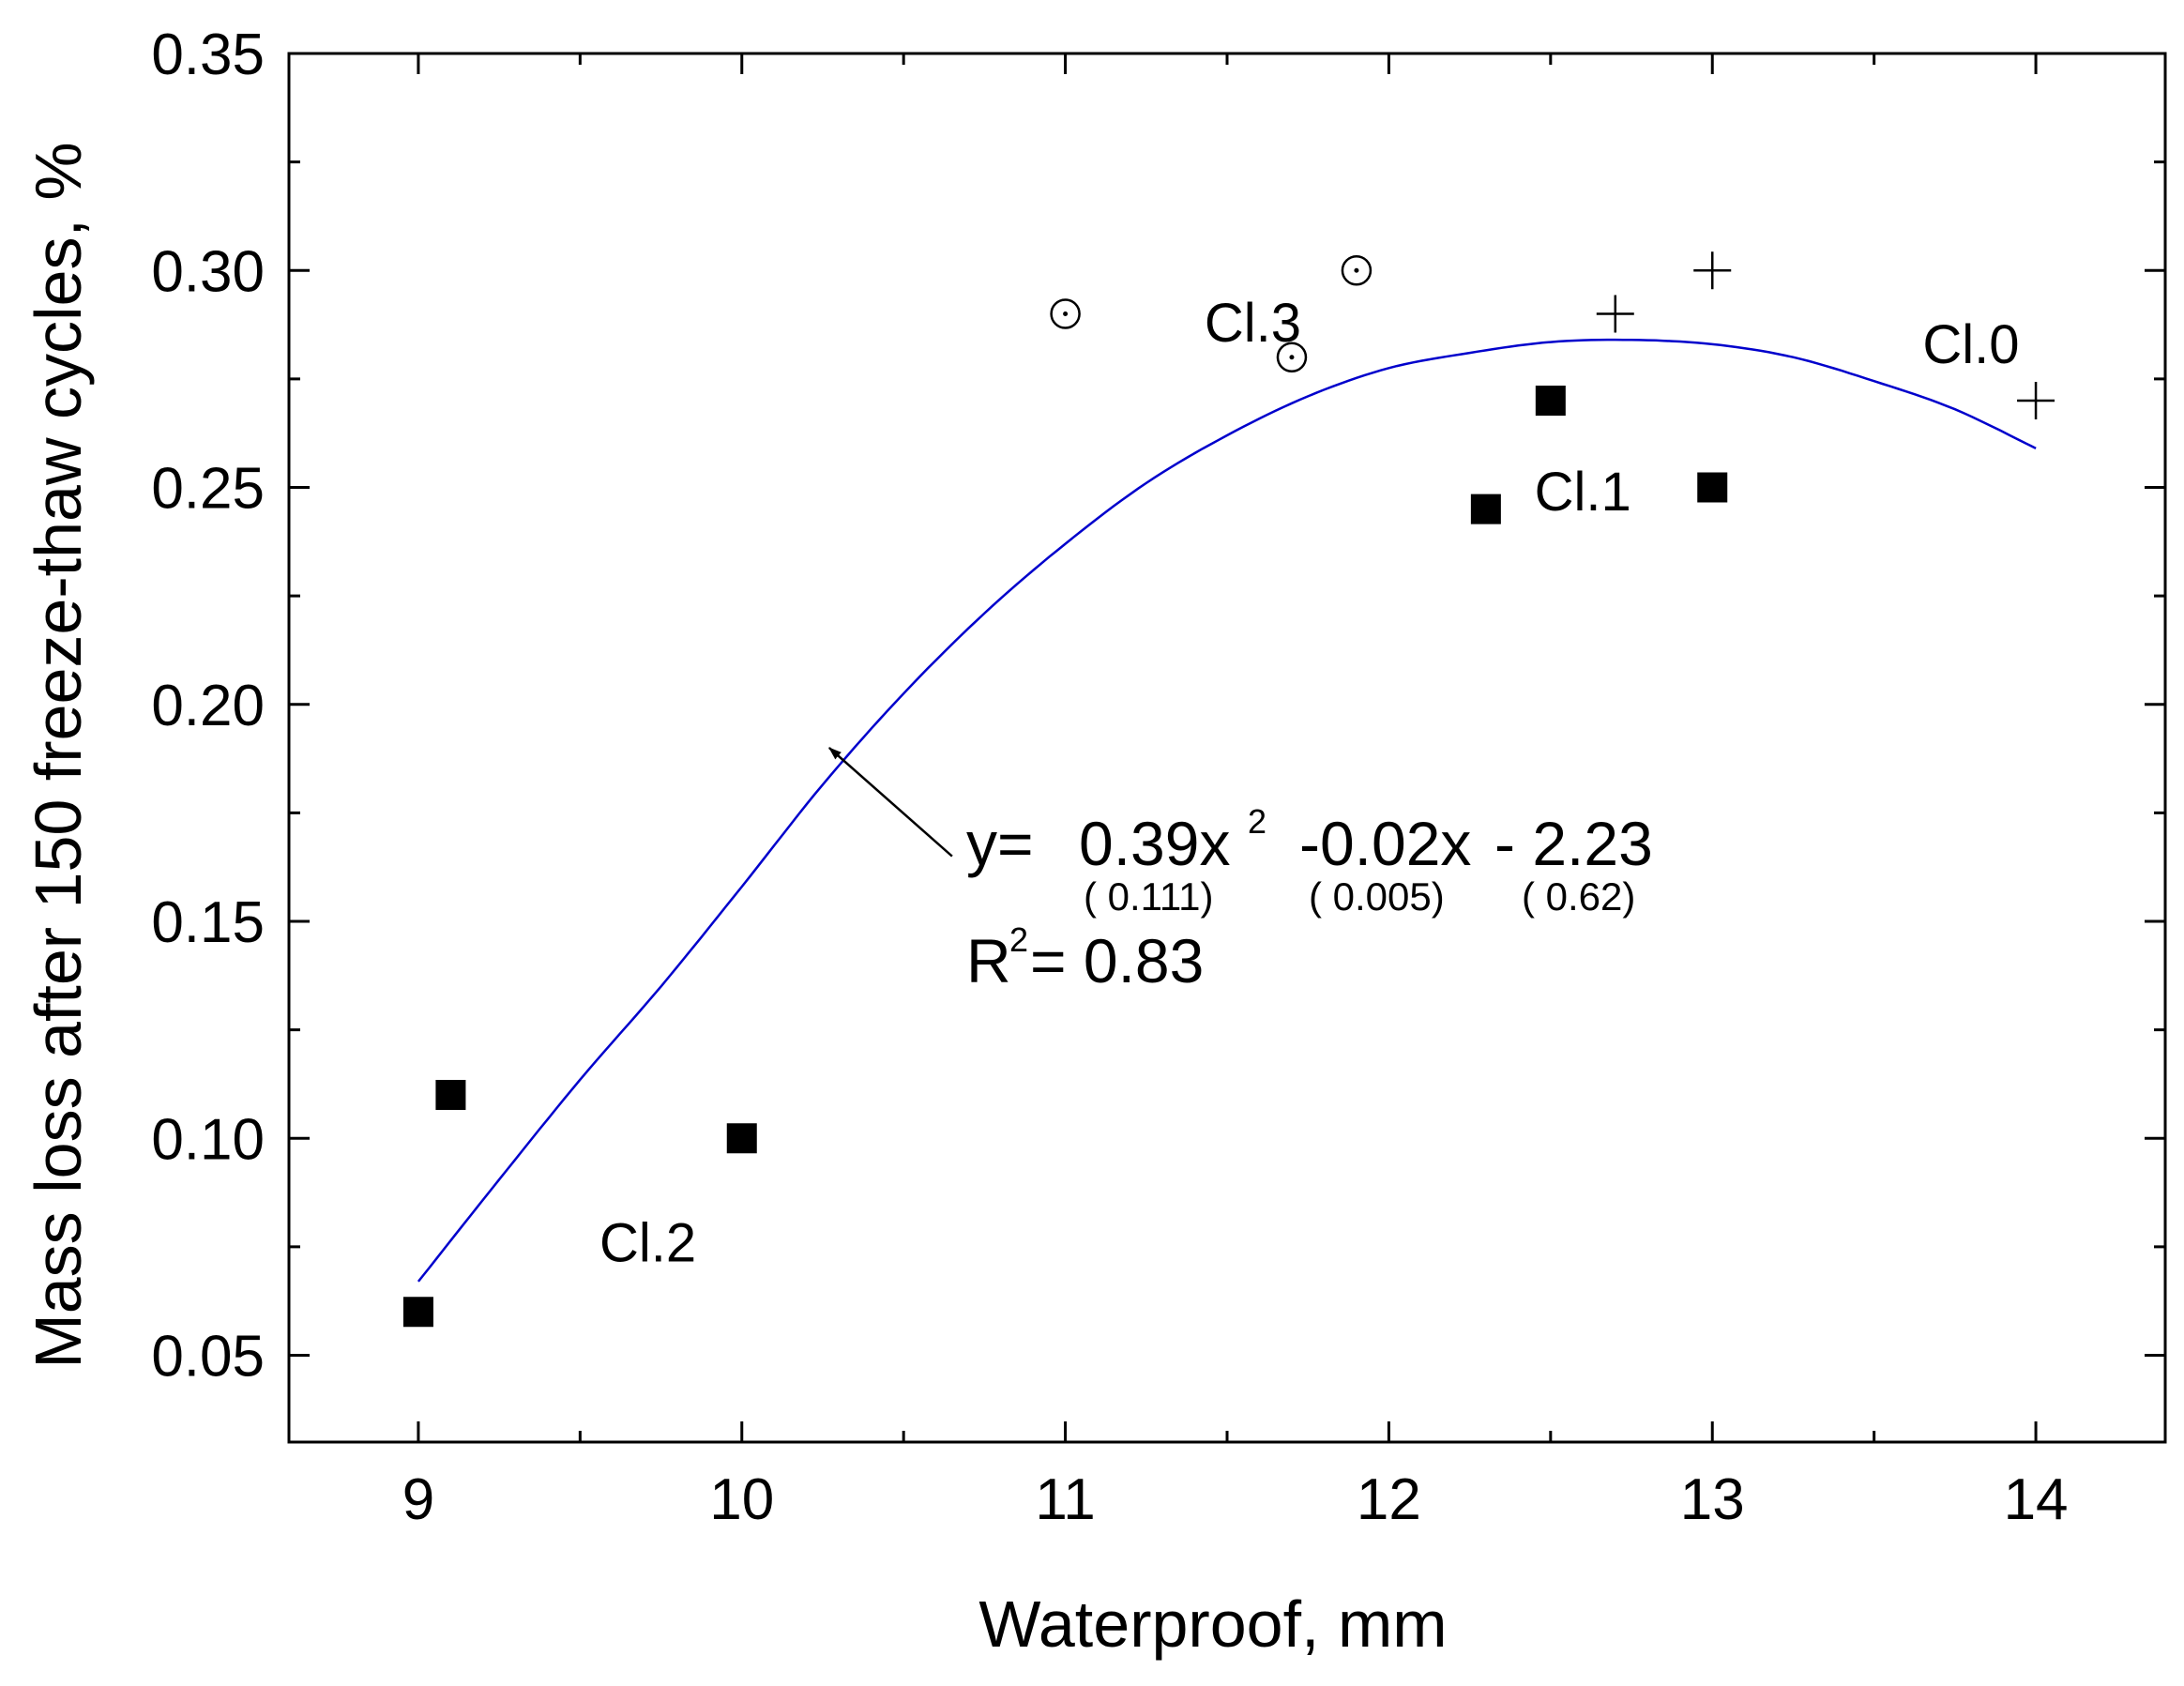  Describe the element at coordinates (208, 923) in the screenshot. I see `y-tick-label: 0.15` at that location.